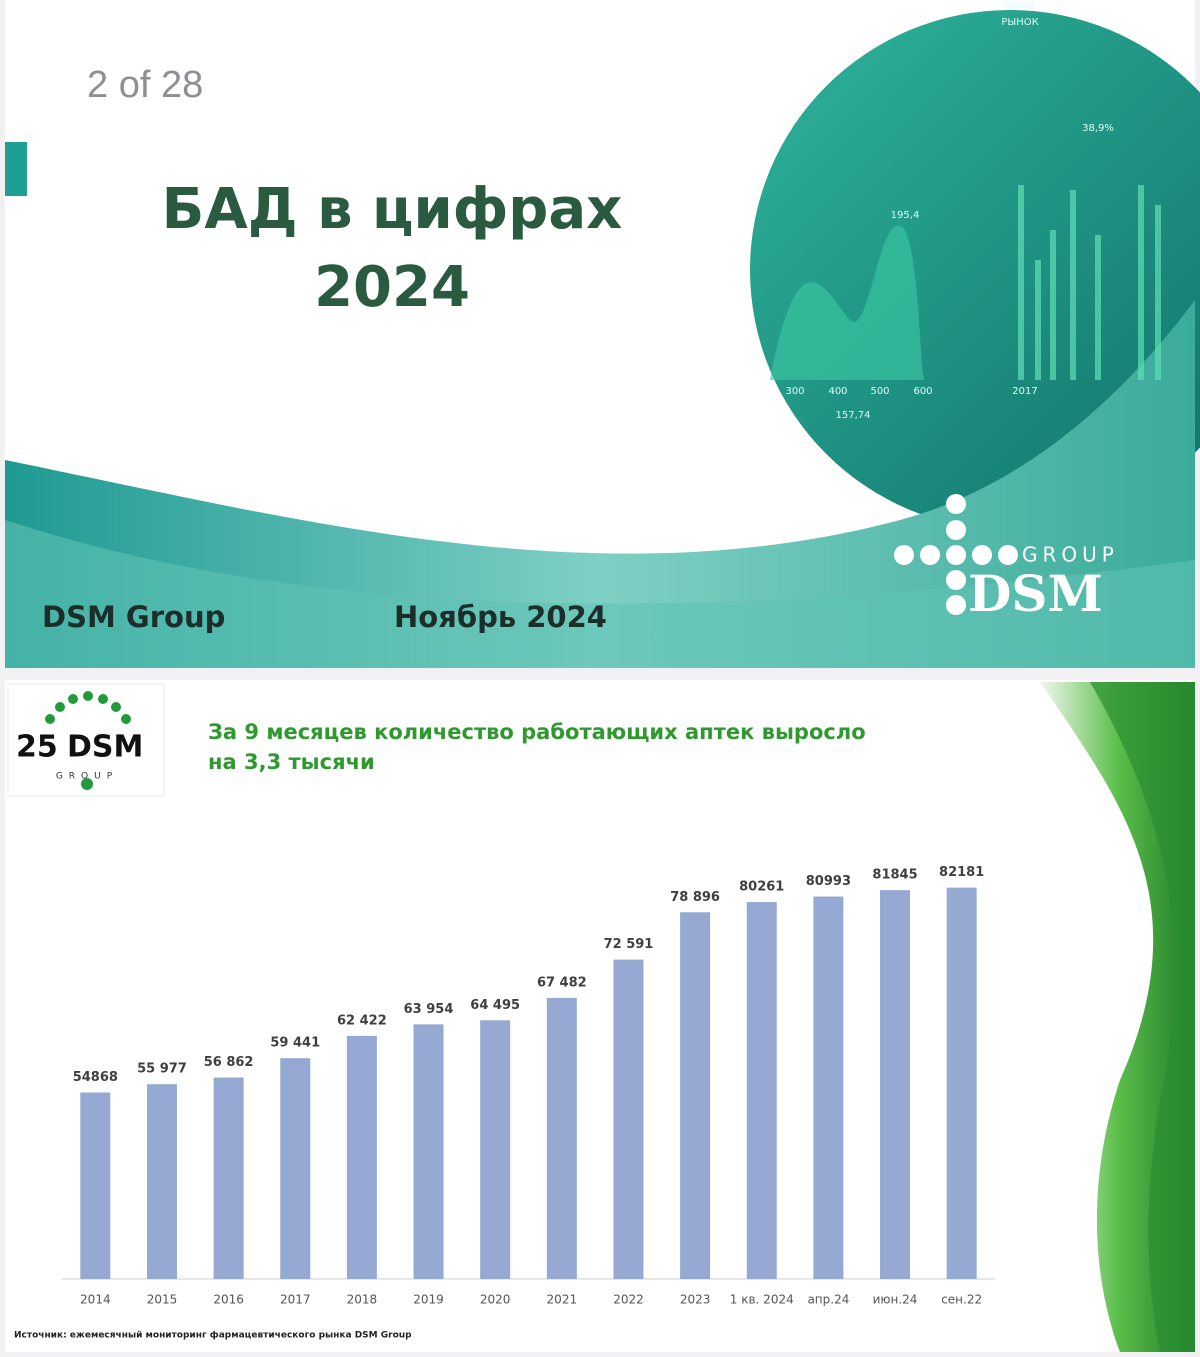 The image size is (1200, 1357). I want to click on value-label: 82181, so click(961, 872).